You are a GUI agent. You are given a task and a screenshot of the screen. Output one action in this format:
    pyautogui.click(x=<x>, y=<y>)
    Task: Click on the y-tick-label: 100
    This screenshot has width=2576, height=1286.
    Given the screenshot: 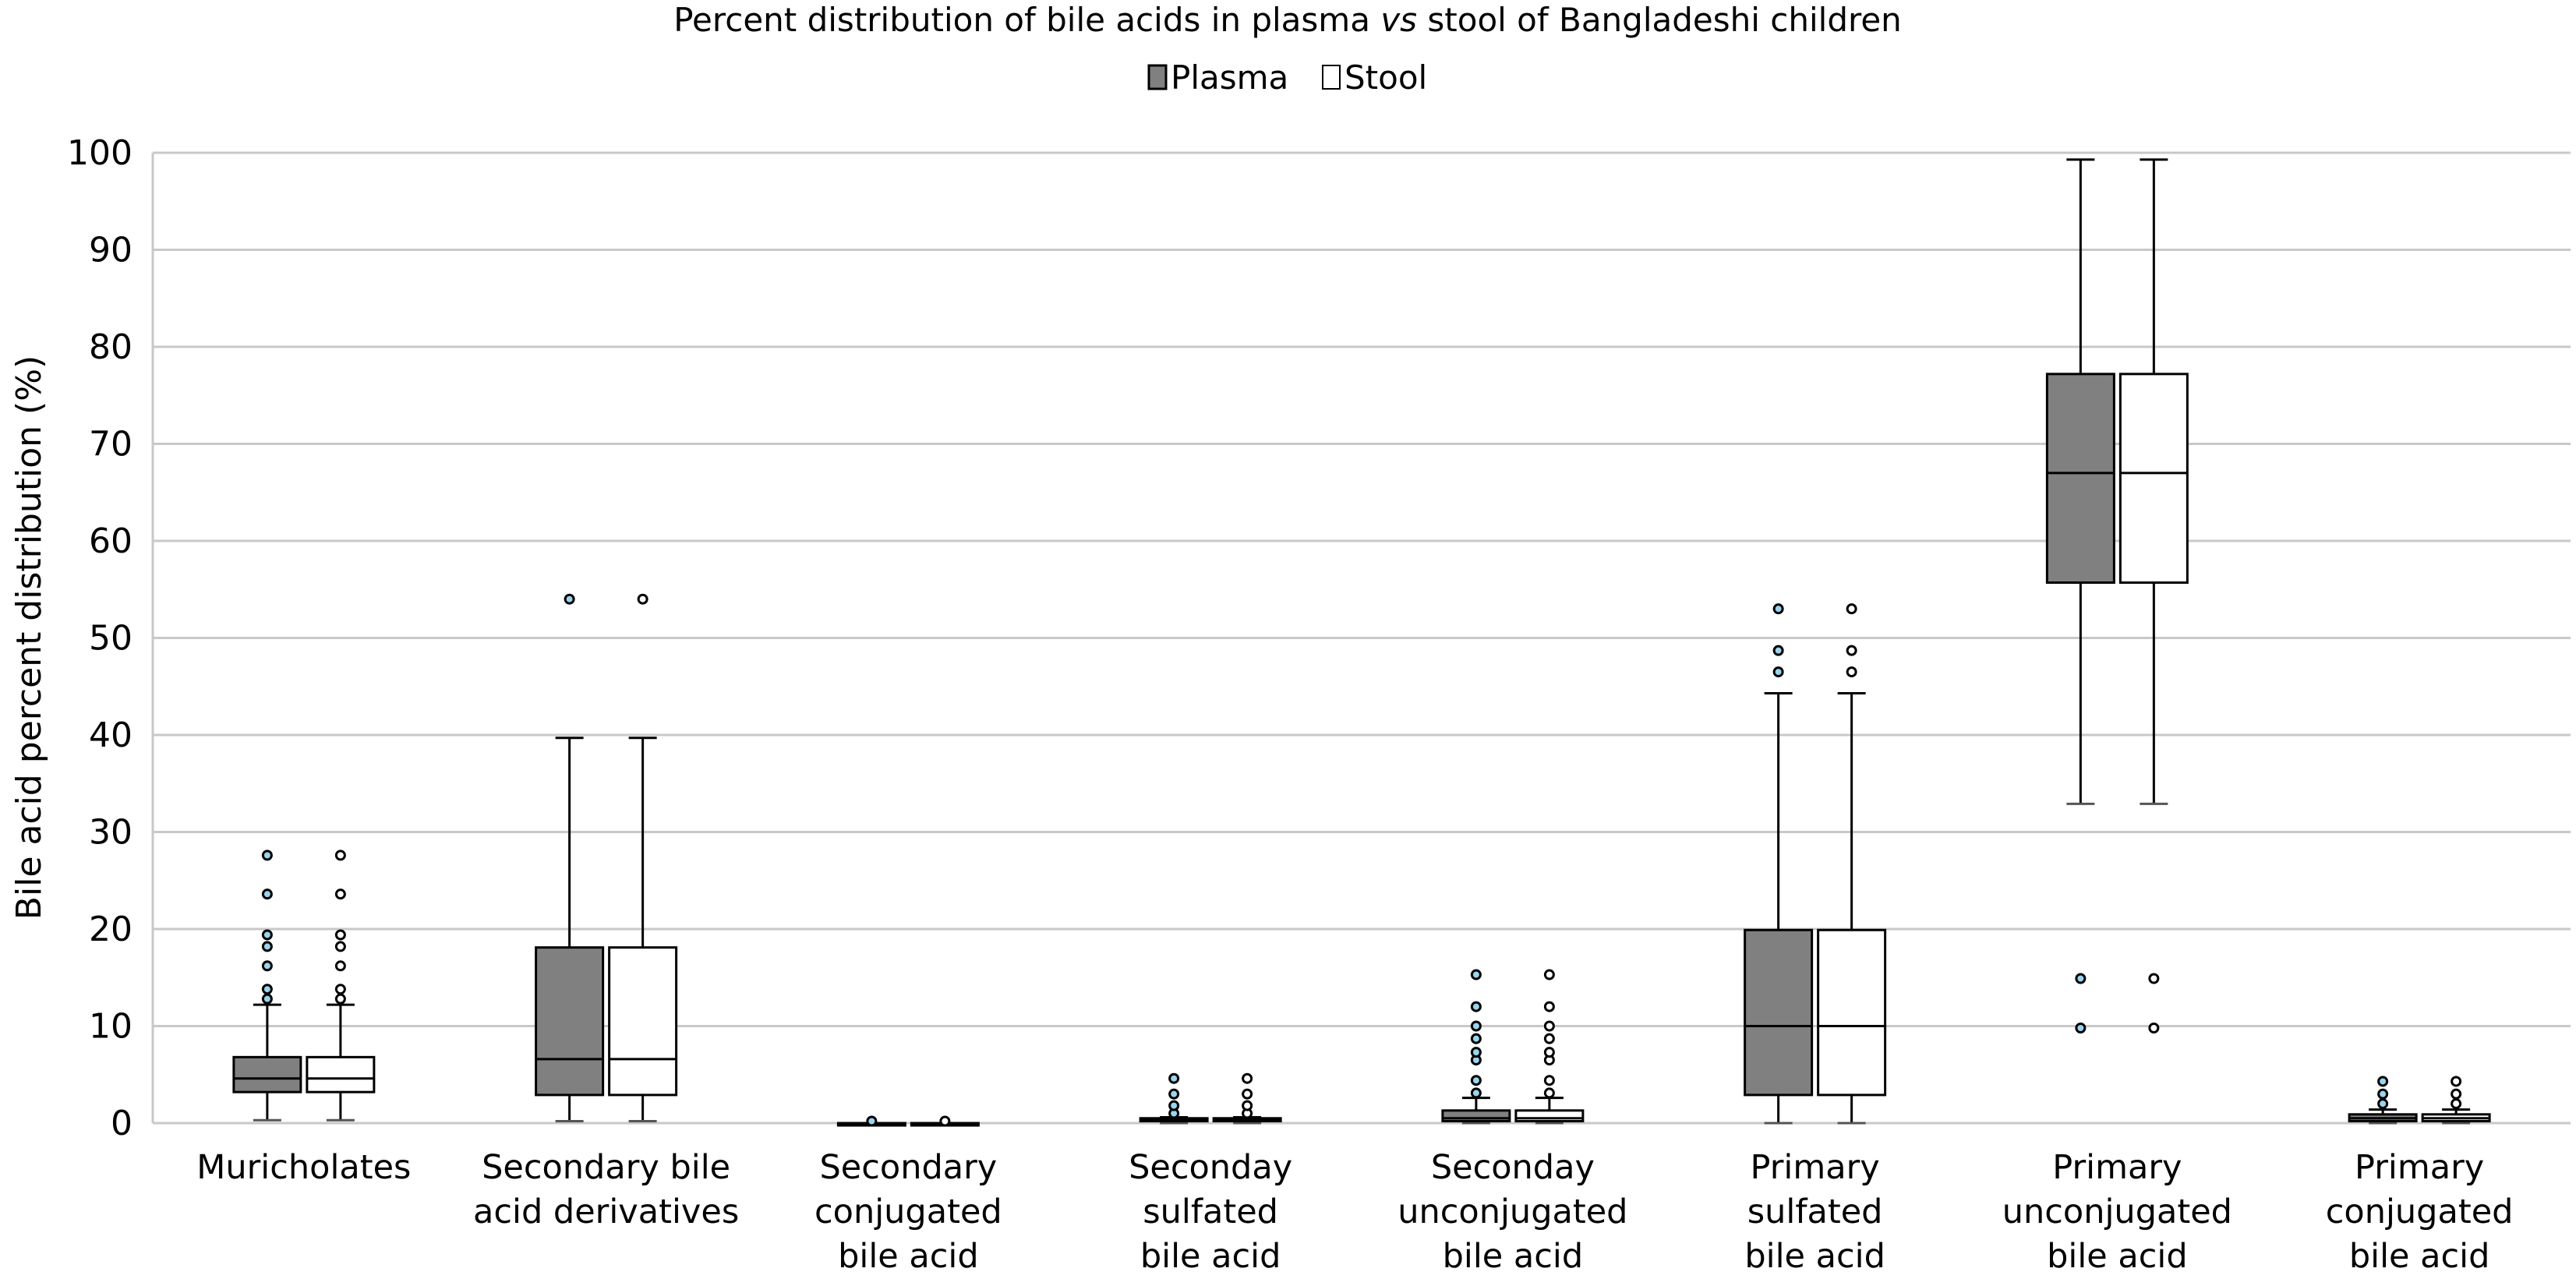 What is the action you would take?
    pyautogui.click(x=100, y=153)
    